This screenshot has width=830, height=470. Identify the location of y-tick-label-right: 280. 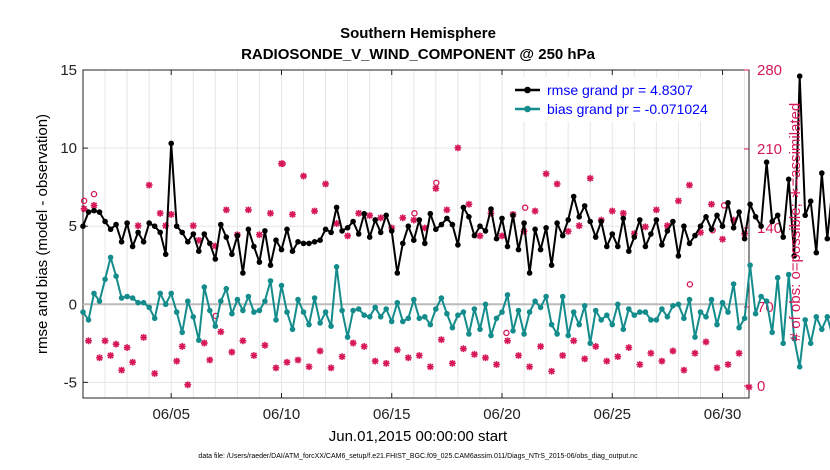
(769, 70).